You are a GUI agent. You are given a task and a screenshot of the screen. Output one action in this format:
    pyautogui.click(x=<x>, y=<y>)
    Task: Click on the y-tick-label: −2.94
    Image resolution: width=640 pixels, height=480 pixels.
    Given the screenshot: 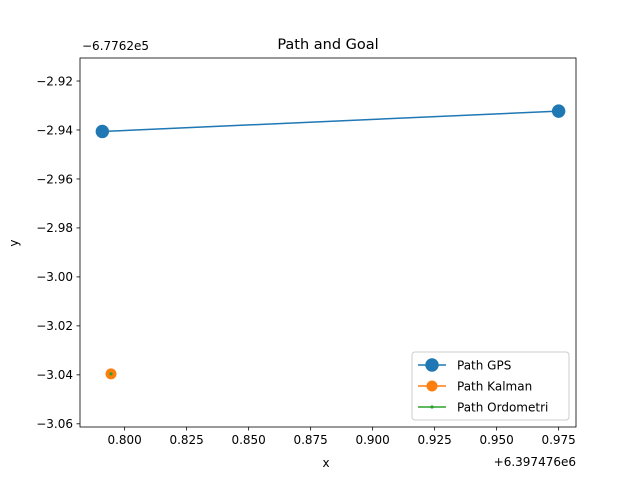 What is the action you would take?
    pyautogui.click(x=54, y=130)
    